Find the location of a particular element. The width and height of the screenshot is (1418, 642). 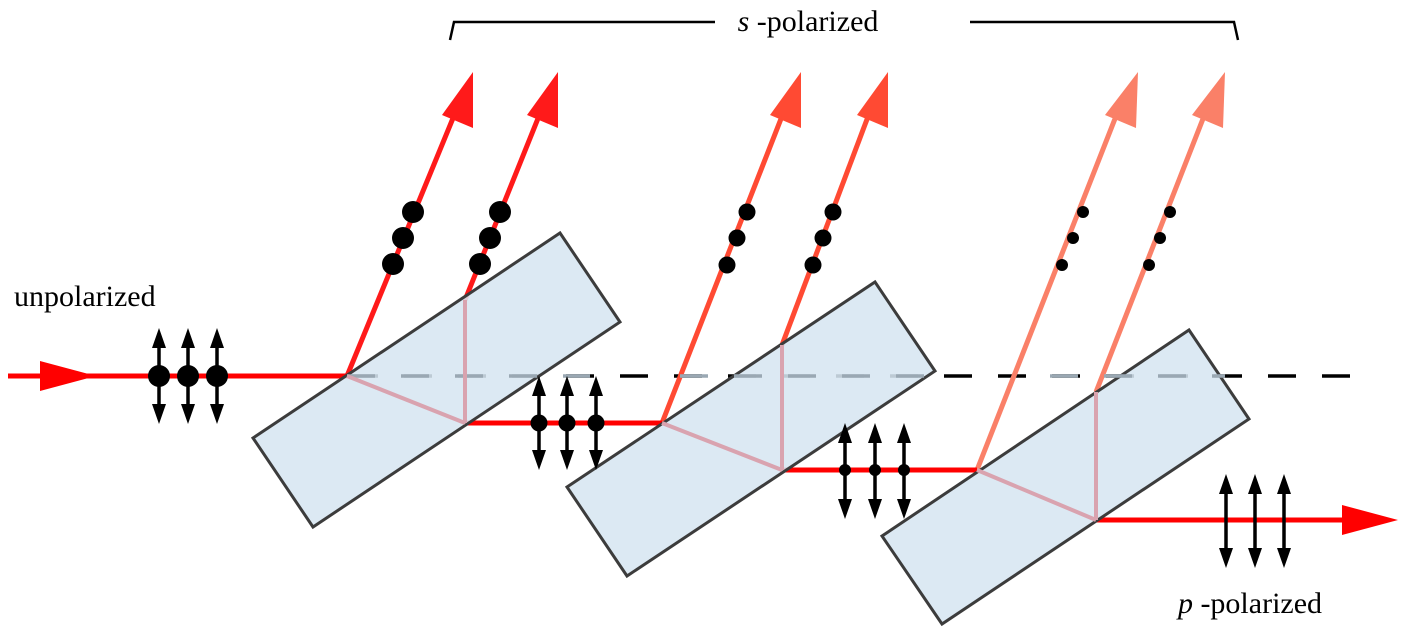

reflected-arrowhead-3a is located at coordinates (1121, 100).